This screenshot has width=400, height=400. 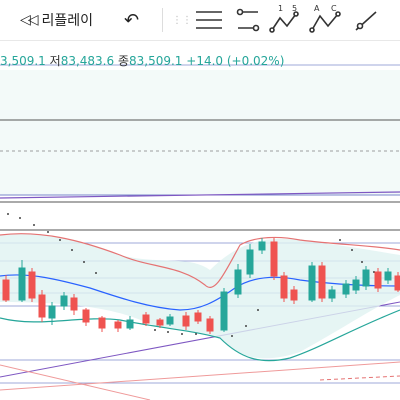 What do you see at coordinates (317, 8) in the screenshot?
I see `abc-wave-label-a: A` at bounding box center [317, 8].